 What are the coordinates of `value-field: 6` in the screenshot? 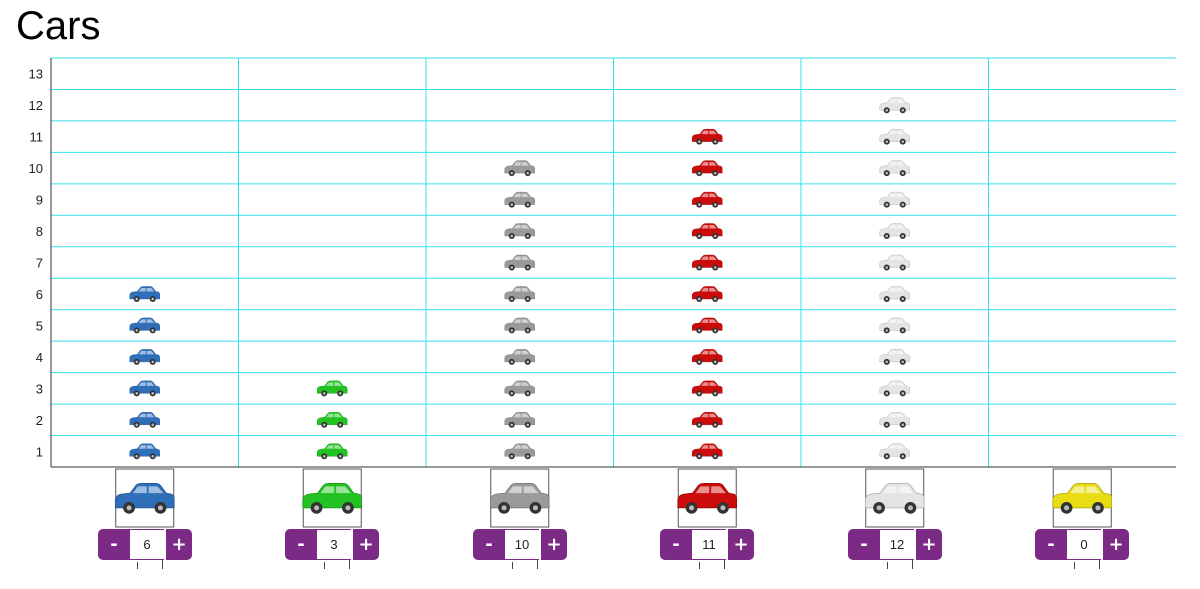 It's located at (147, 544).